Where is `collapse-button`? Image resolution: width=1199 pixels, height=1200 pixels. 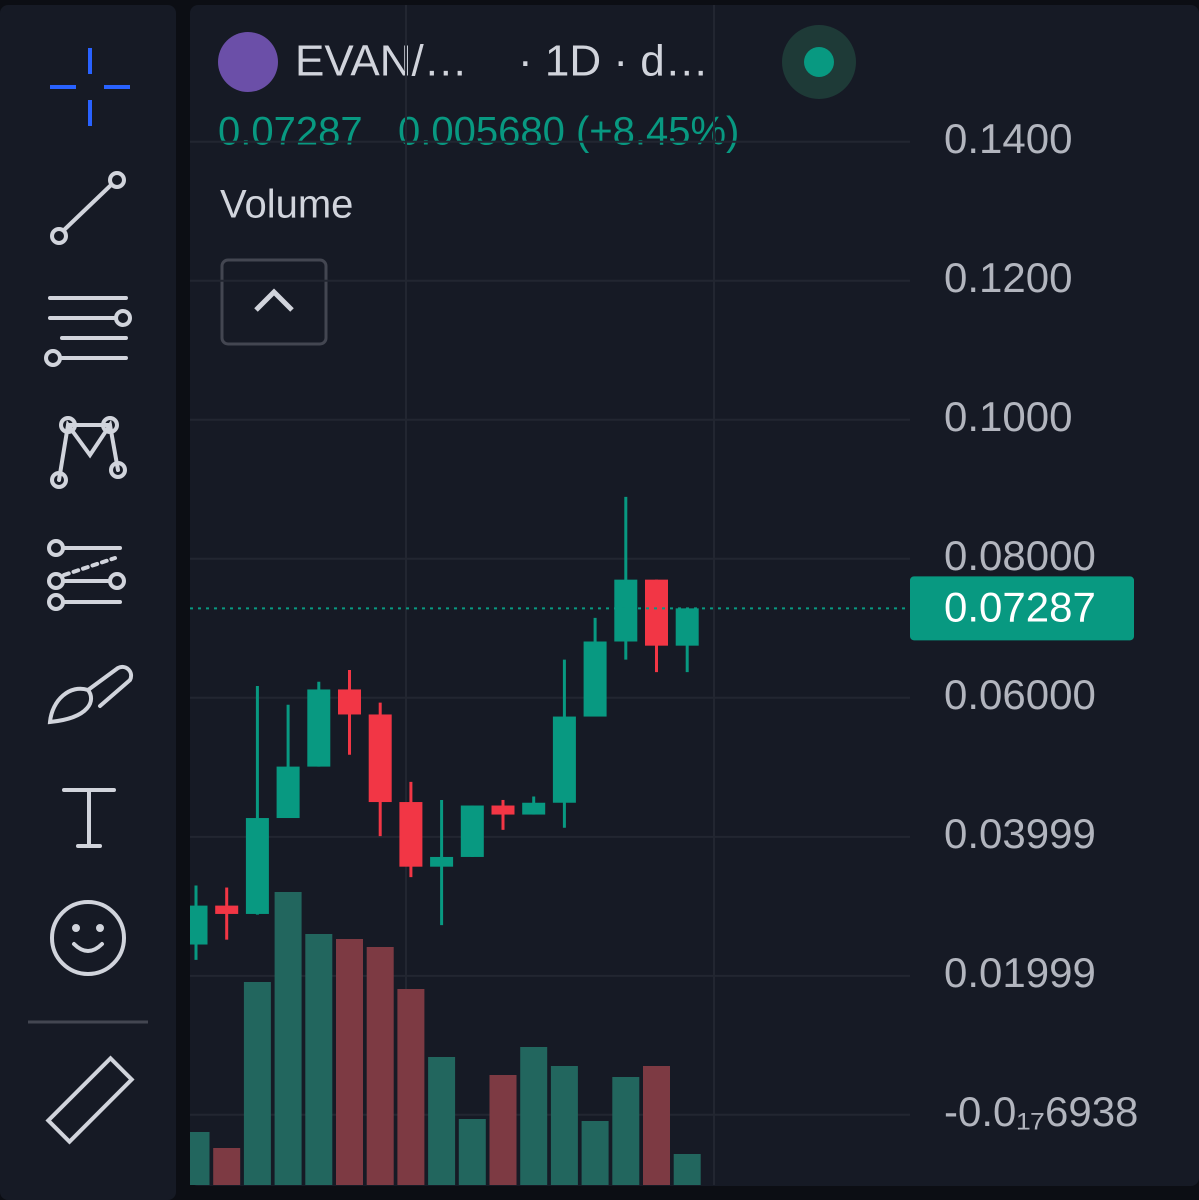
collapse-button is located at coordinates (274, 302).